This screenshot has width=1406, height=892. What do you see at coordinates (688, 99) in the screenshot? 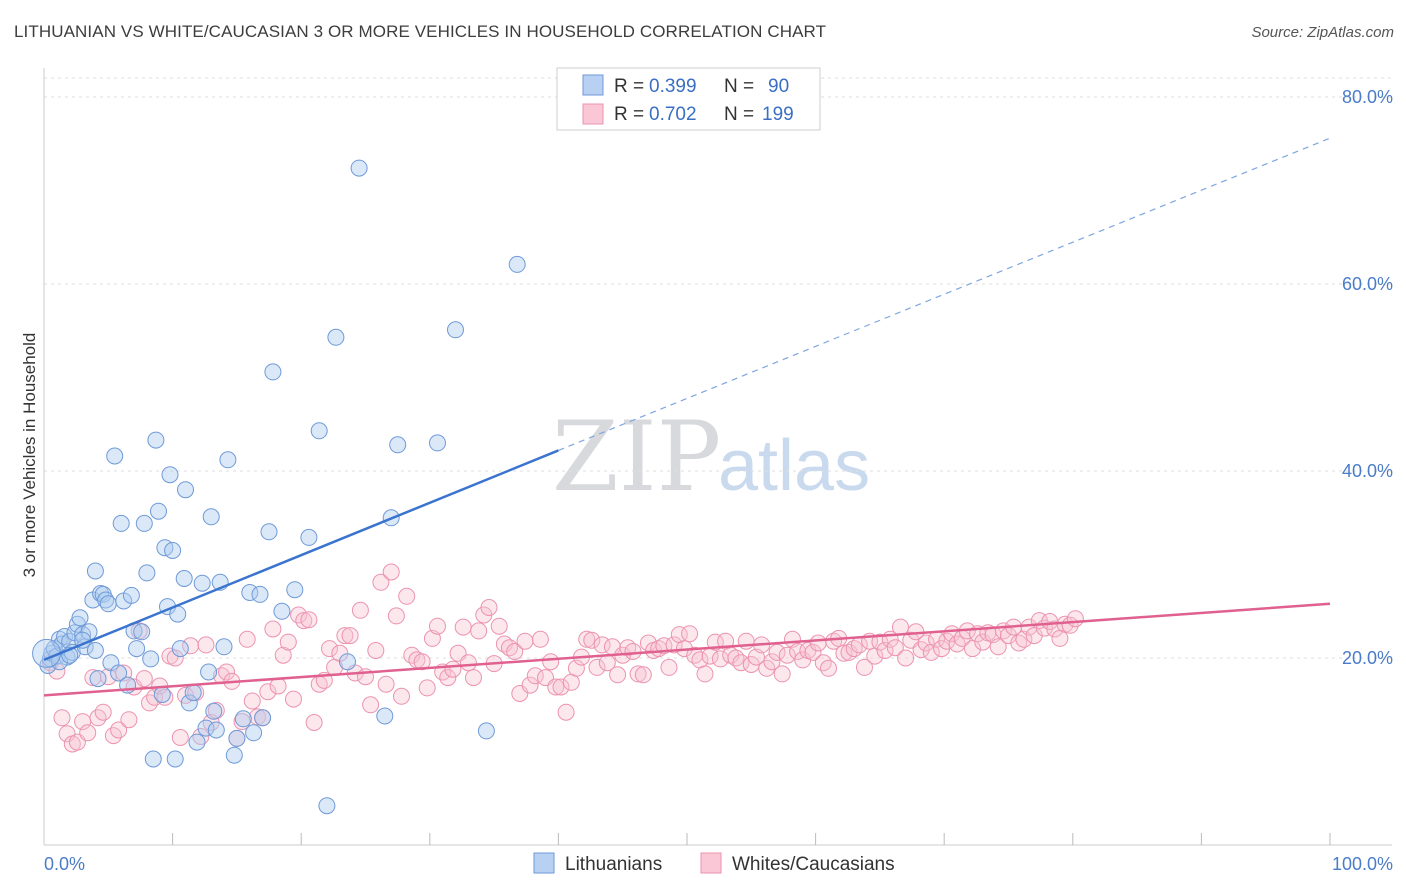
I see `correlation-legend: R = 0.399 N = 90 R = 0.702 N = 199` at bounding box center [688, 99].